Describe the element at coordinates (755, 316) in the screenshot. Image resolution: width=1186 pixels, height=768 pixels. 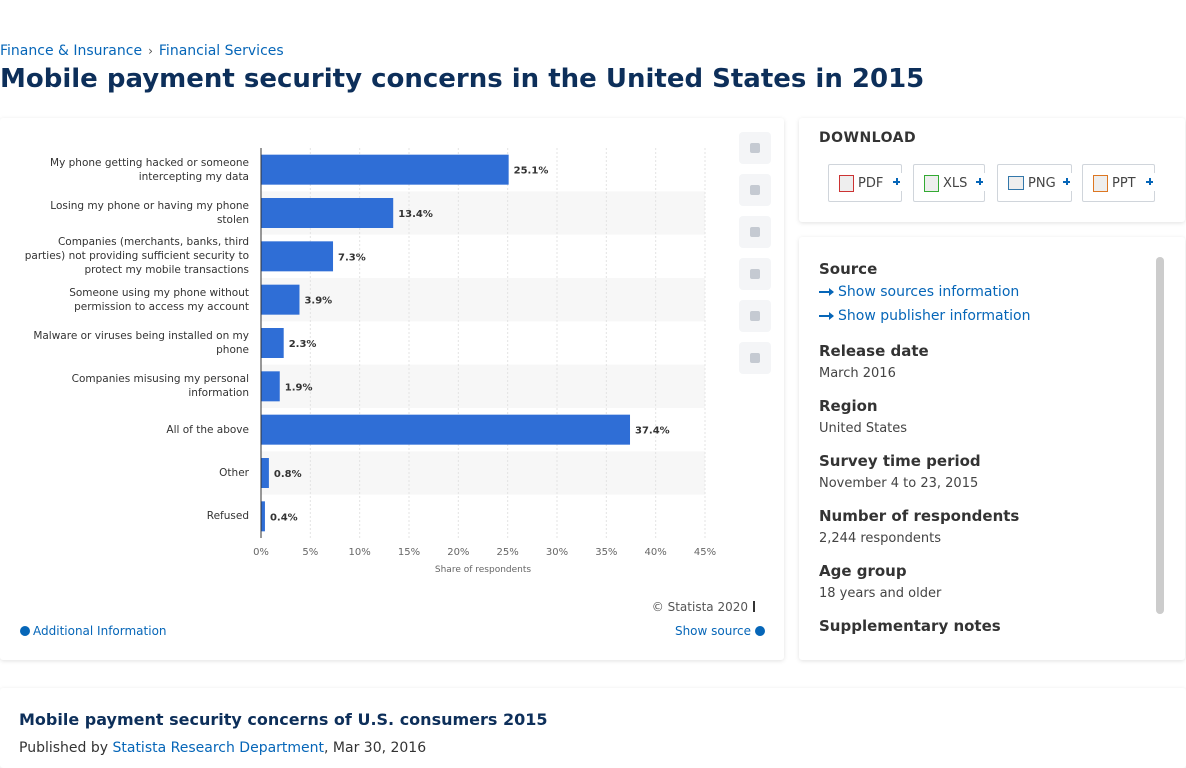
I see `cite-button` at that location.